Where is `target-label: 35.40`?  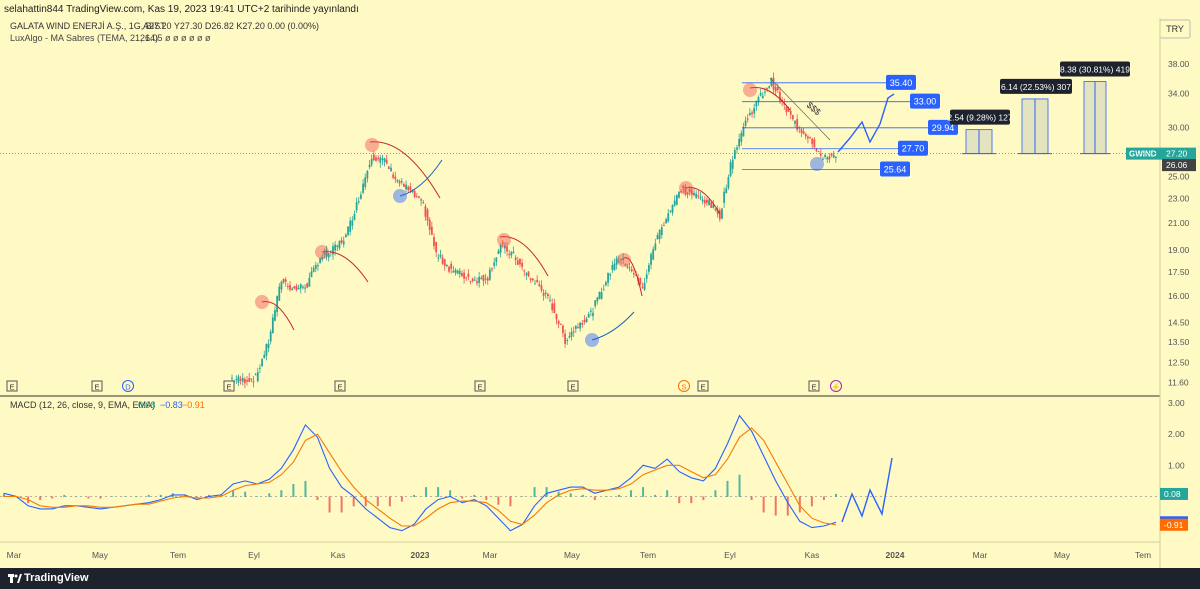
target-label: 35.40 is located at coordinates (901, 83).